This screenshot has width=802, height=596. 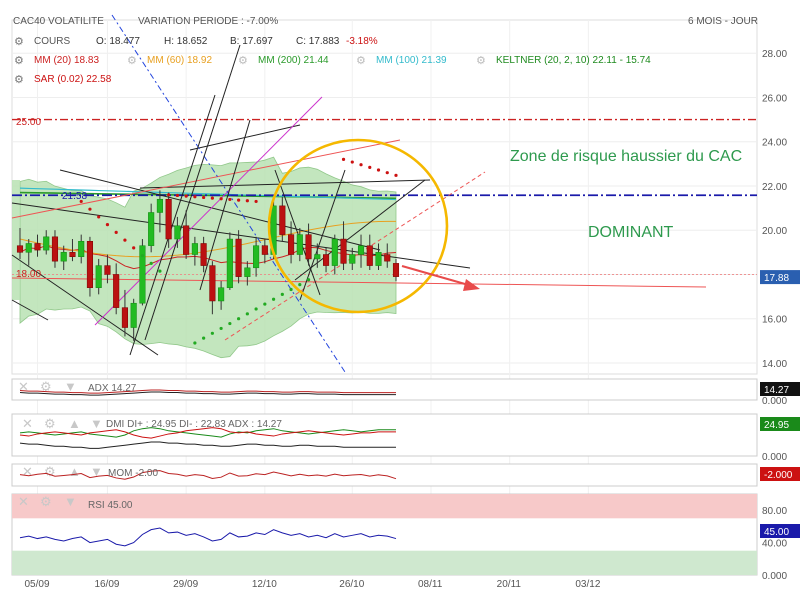 I want to click on instrument-title: CAC40 VOLATILITE, so click(x=58, y=21).